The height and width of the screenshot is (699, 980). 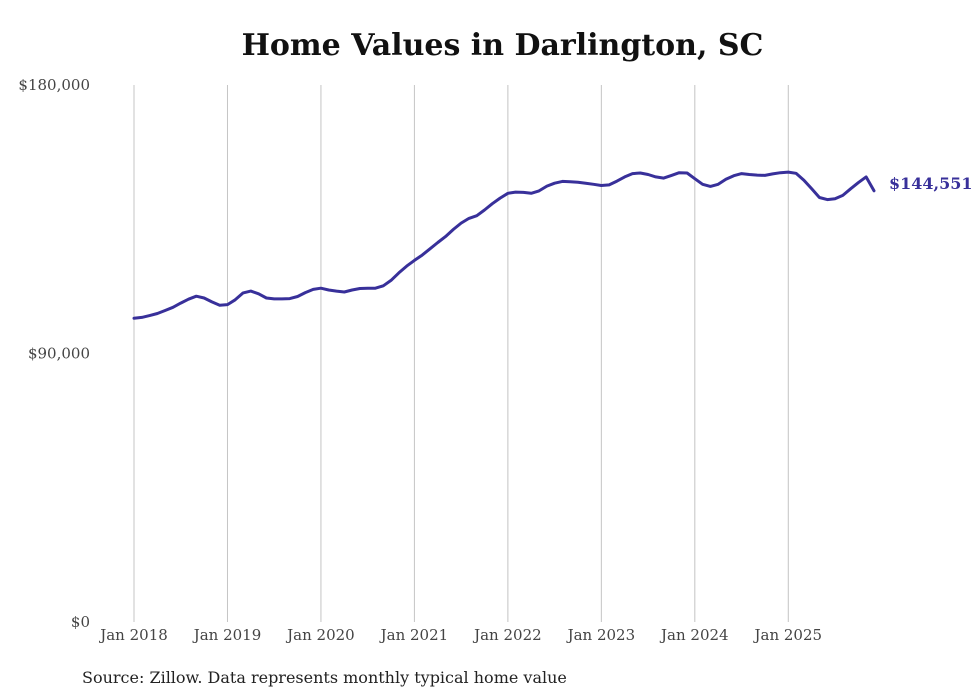 I want to click on y-tick-label: $0, so click(x=80, y=622).